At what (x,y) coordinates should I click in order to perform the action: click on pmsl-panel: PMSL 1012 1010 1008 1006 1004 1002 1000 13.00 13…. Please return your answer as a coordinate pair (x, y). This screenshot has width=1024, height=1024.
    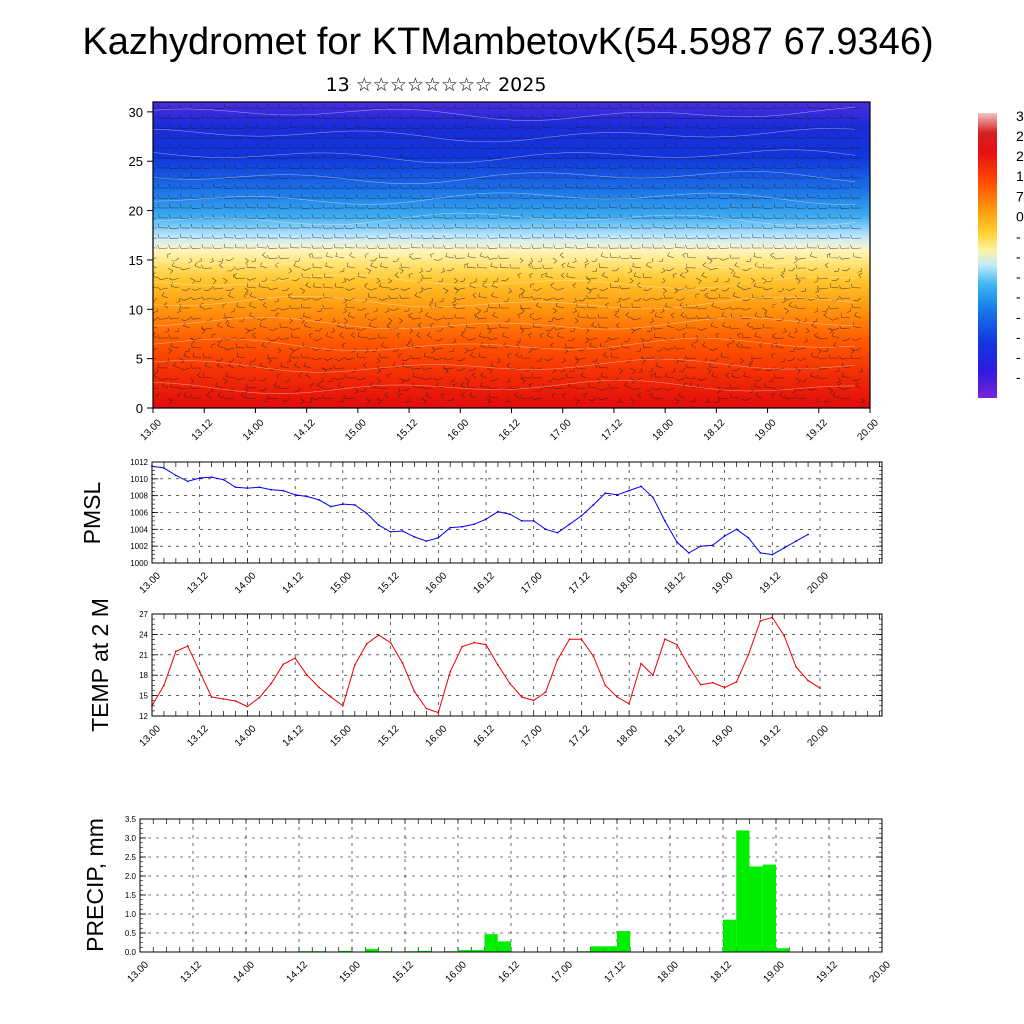
    Looking at the image, I should click on (481, 527).